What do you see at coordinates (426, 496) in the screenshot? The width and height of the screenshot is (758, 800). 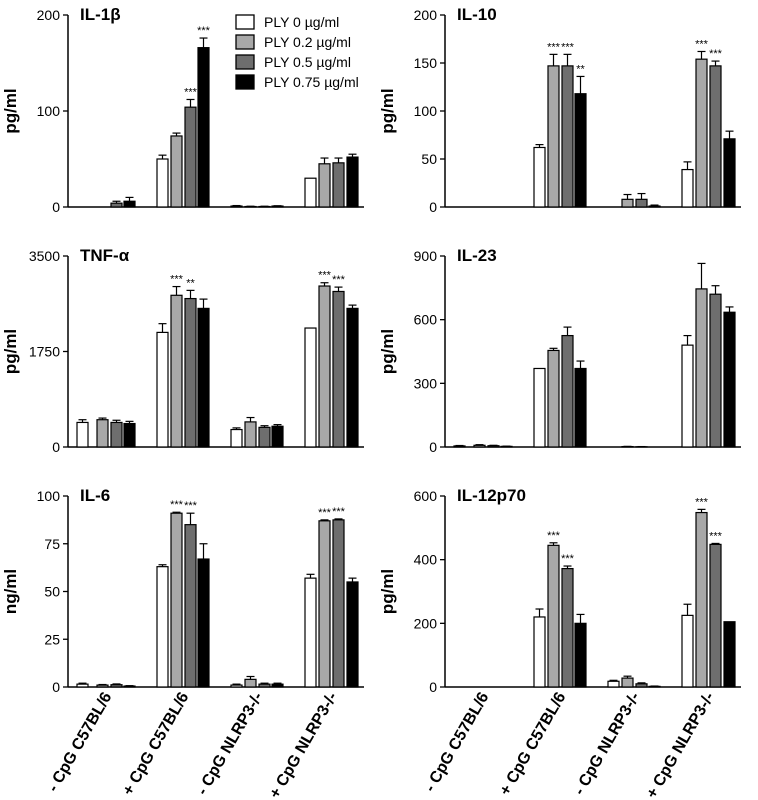 I see `y-tick-label: 600` at bounding box center [426, 496].